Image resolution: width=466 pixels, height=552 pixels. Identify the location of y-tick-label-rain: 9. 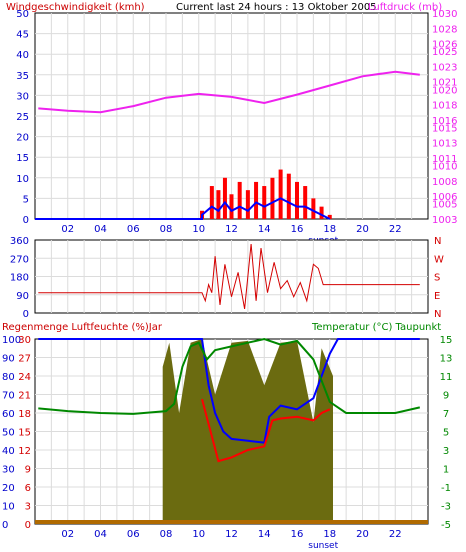
(28, 470).